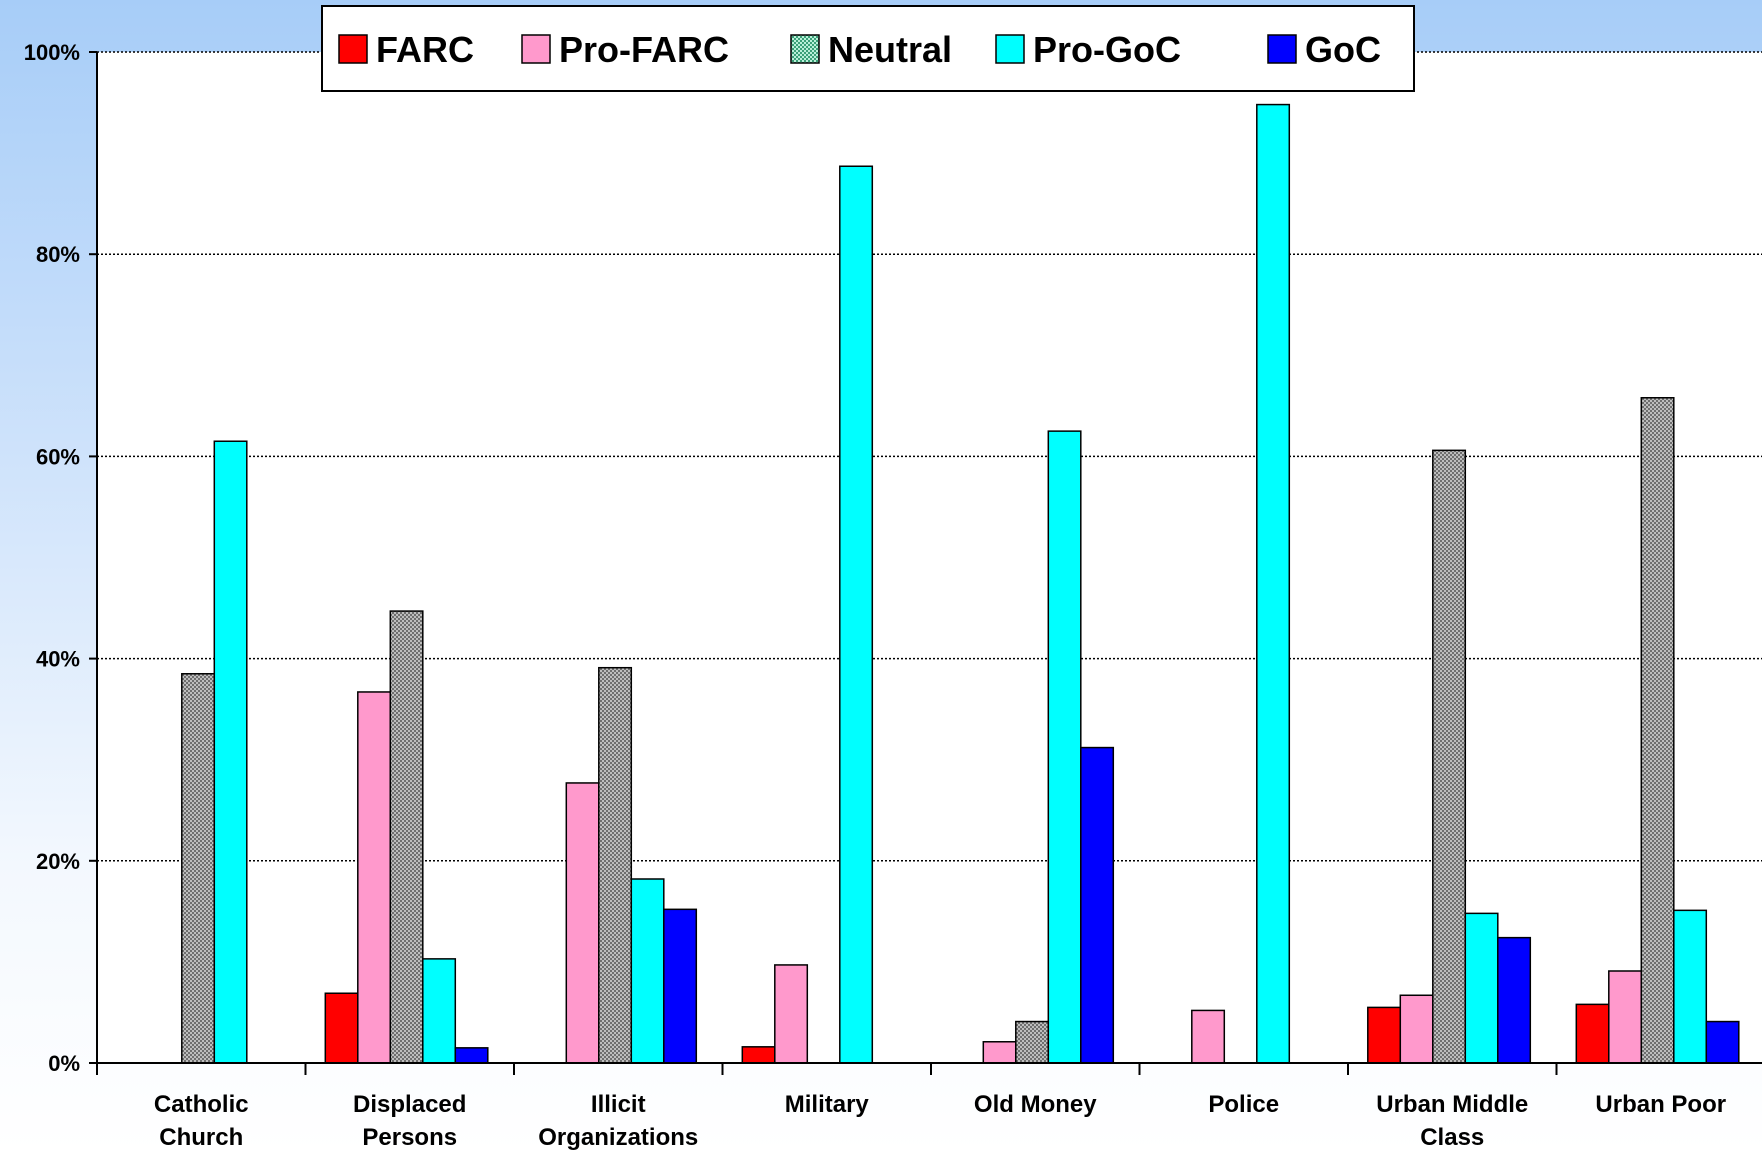  Describe the element at coordinates (827, 1104) in the screenshot. I see `x-category-label: Military` at that location.